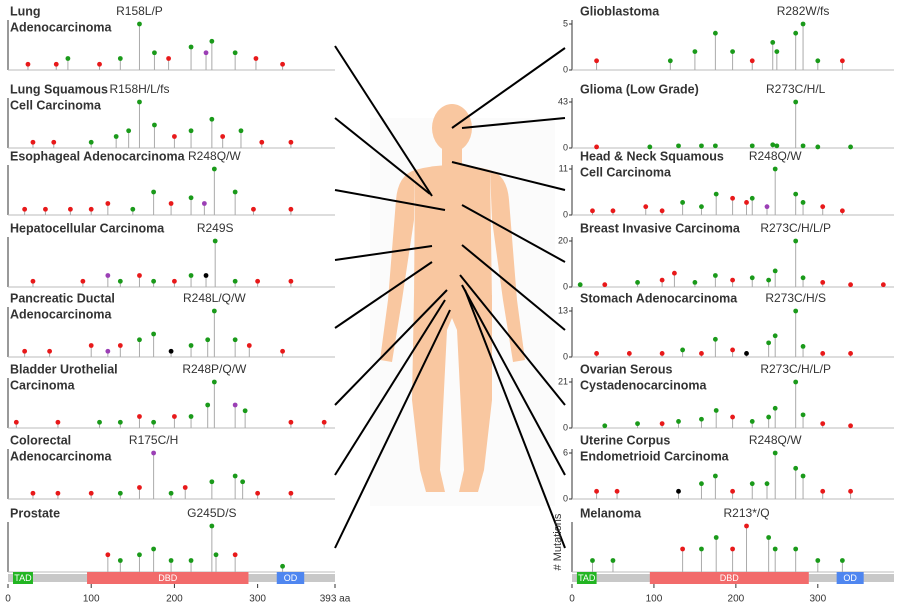 The height and width of the screenshot is (610, 900). What do you see at coordinates (655, 456) in the screenshot?
I see `panel-title: Endometrioid Carcinoma` at bounding box center [655, 456].